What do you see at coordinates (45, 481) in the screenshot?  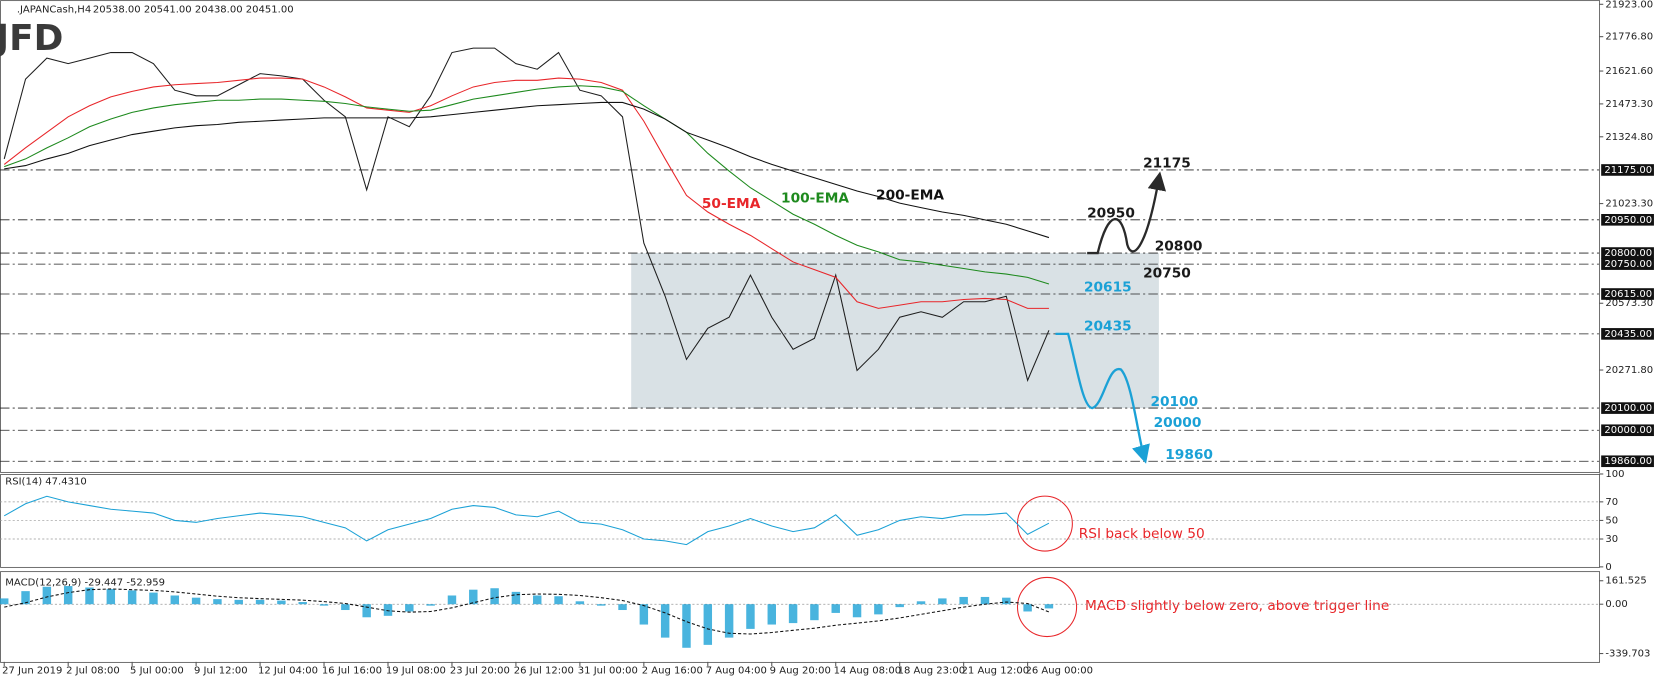 I see `rsi-title: RSI(14) 47.4310` at bounding box center [45, 481].